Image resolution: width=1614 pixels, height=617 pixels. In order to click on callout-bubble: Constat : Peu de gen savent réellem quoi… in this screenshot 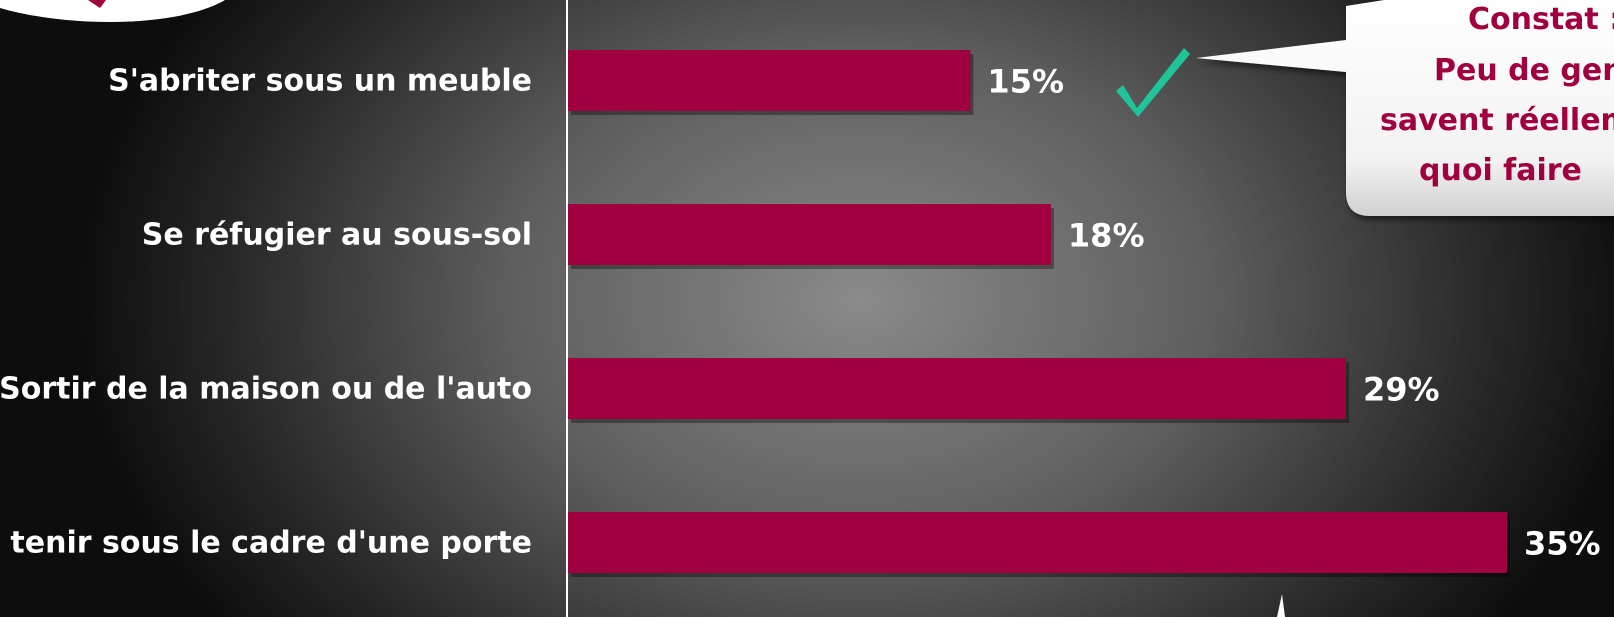, I will do `click(1405, 108)`.